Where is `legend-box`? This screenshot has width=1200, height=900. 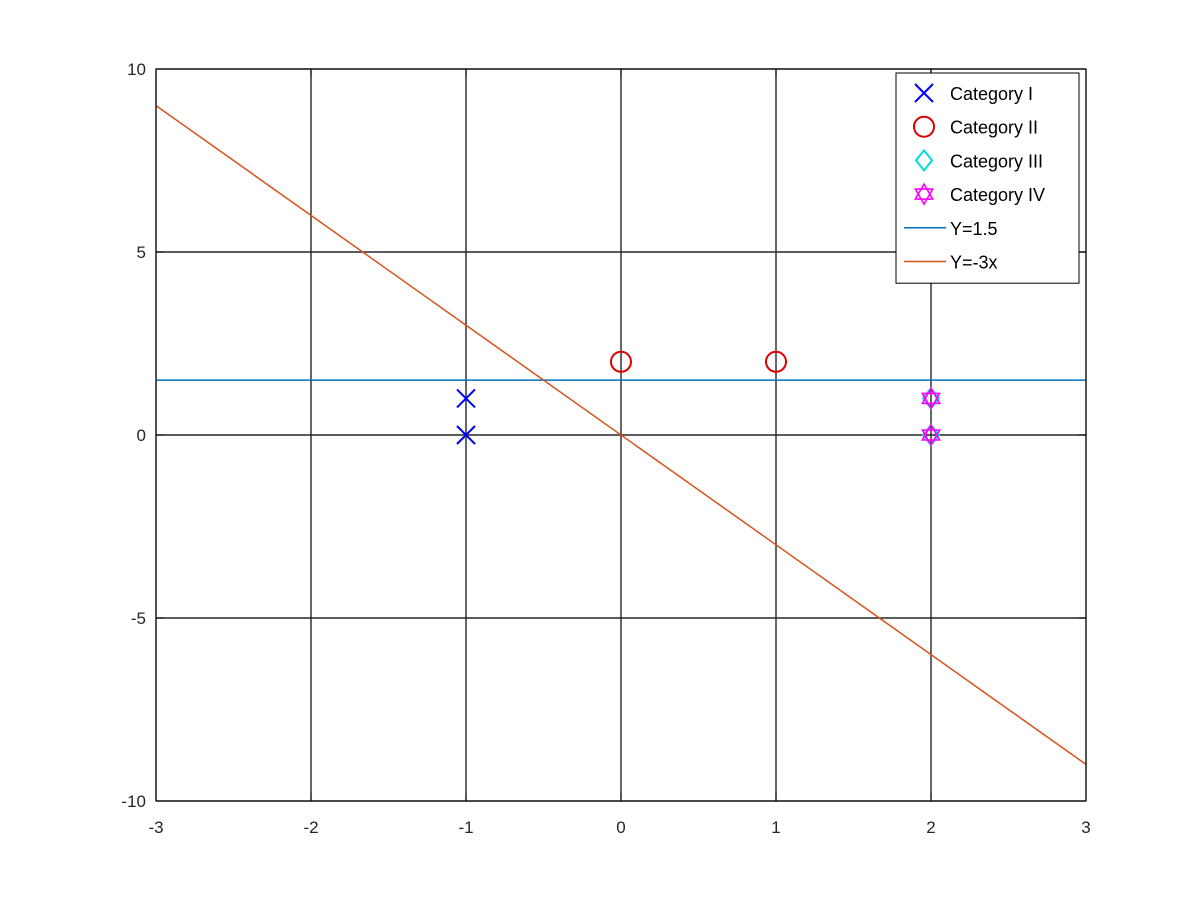 legend-box is located at coordinates (987, 178).